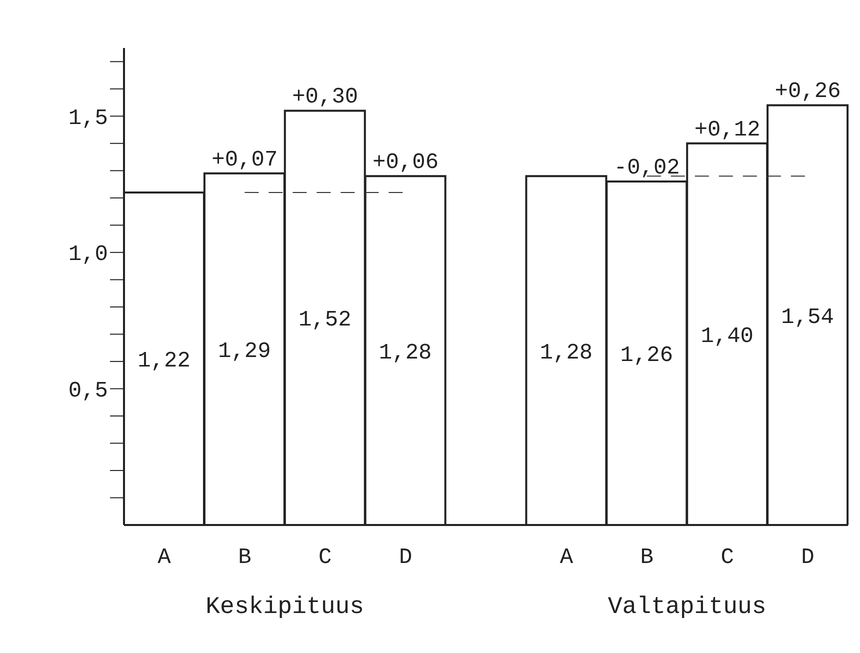  I want to click on data-label: 1,40, so click(727, 337).